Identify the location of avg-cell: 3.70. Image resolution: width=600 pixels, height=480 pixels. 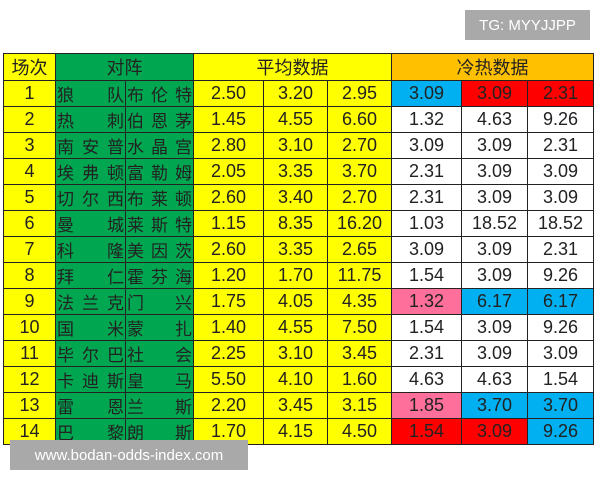
(359, 171).